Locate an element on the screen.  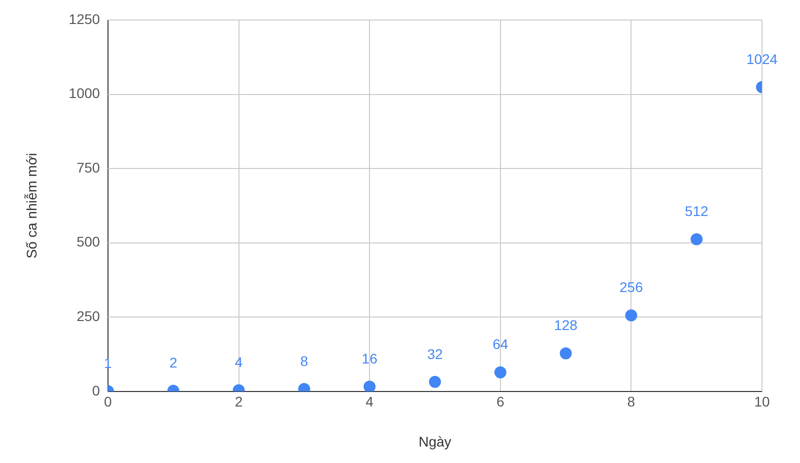
data-label: 128 is located at coordinates (566, 325).